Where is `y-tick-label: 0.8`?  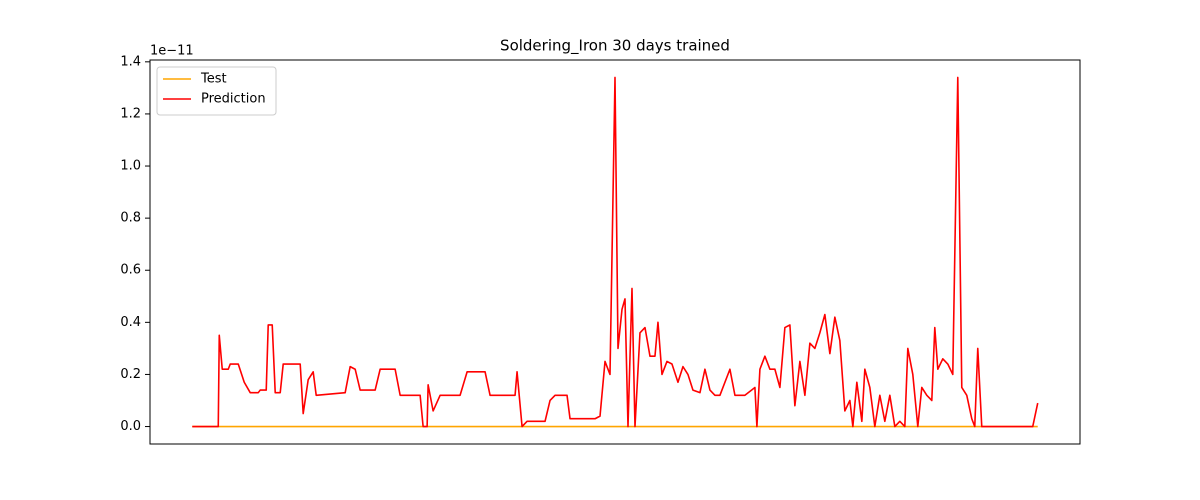 y-tick-label: 0.8 is located at coordinates (130, 218).